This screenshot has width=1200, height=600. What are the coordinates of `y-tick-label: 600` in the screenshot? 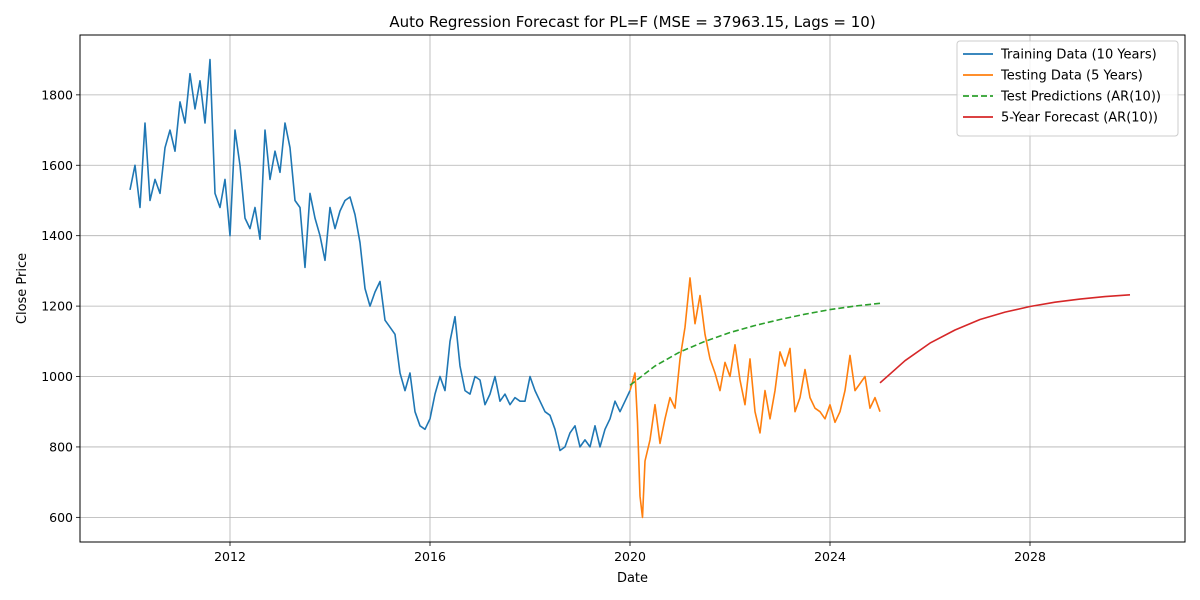 It's located at (61, 517).